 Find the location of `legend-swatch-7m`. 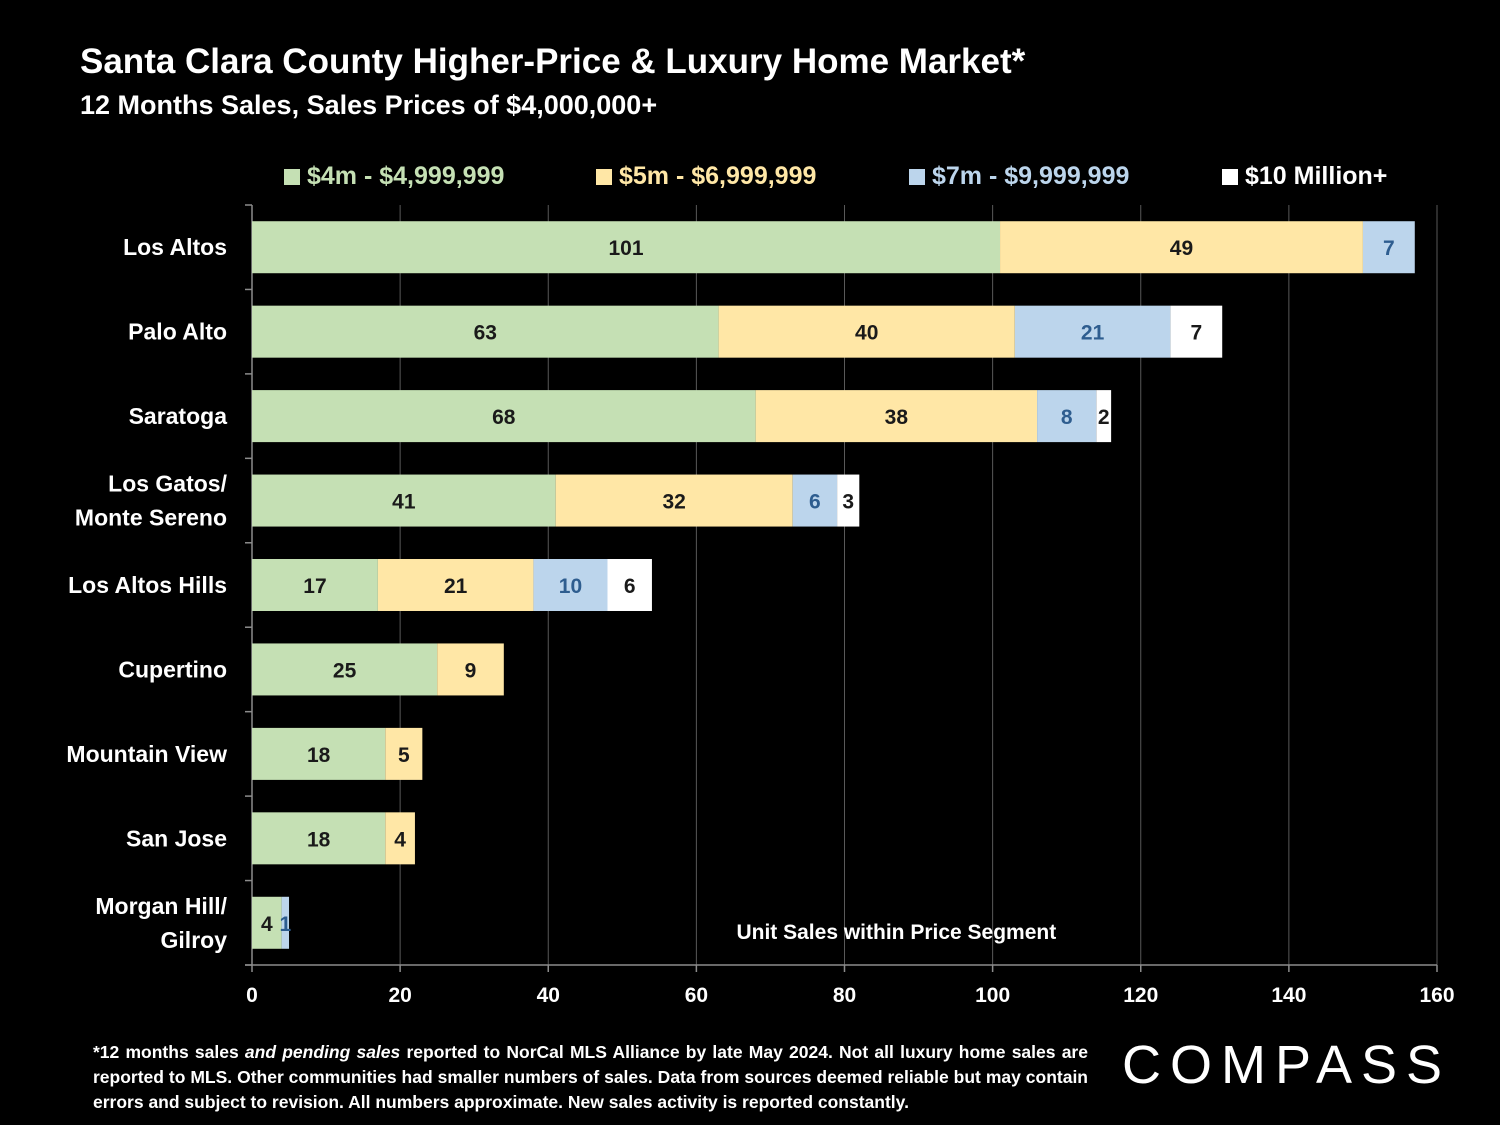

legend-swatch-7m is located at coordinates (917, 176).